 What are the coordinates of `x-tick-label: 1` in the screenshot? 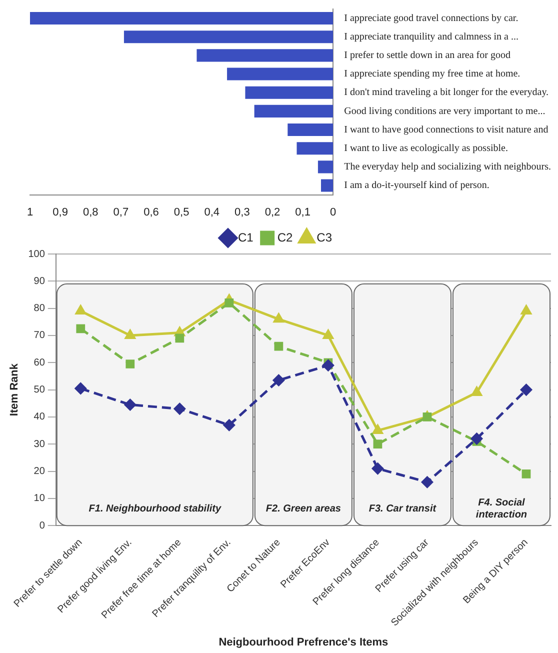 It's located at (30, 212).